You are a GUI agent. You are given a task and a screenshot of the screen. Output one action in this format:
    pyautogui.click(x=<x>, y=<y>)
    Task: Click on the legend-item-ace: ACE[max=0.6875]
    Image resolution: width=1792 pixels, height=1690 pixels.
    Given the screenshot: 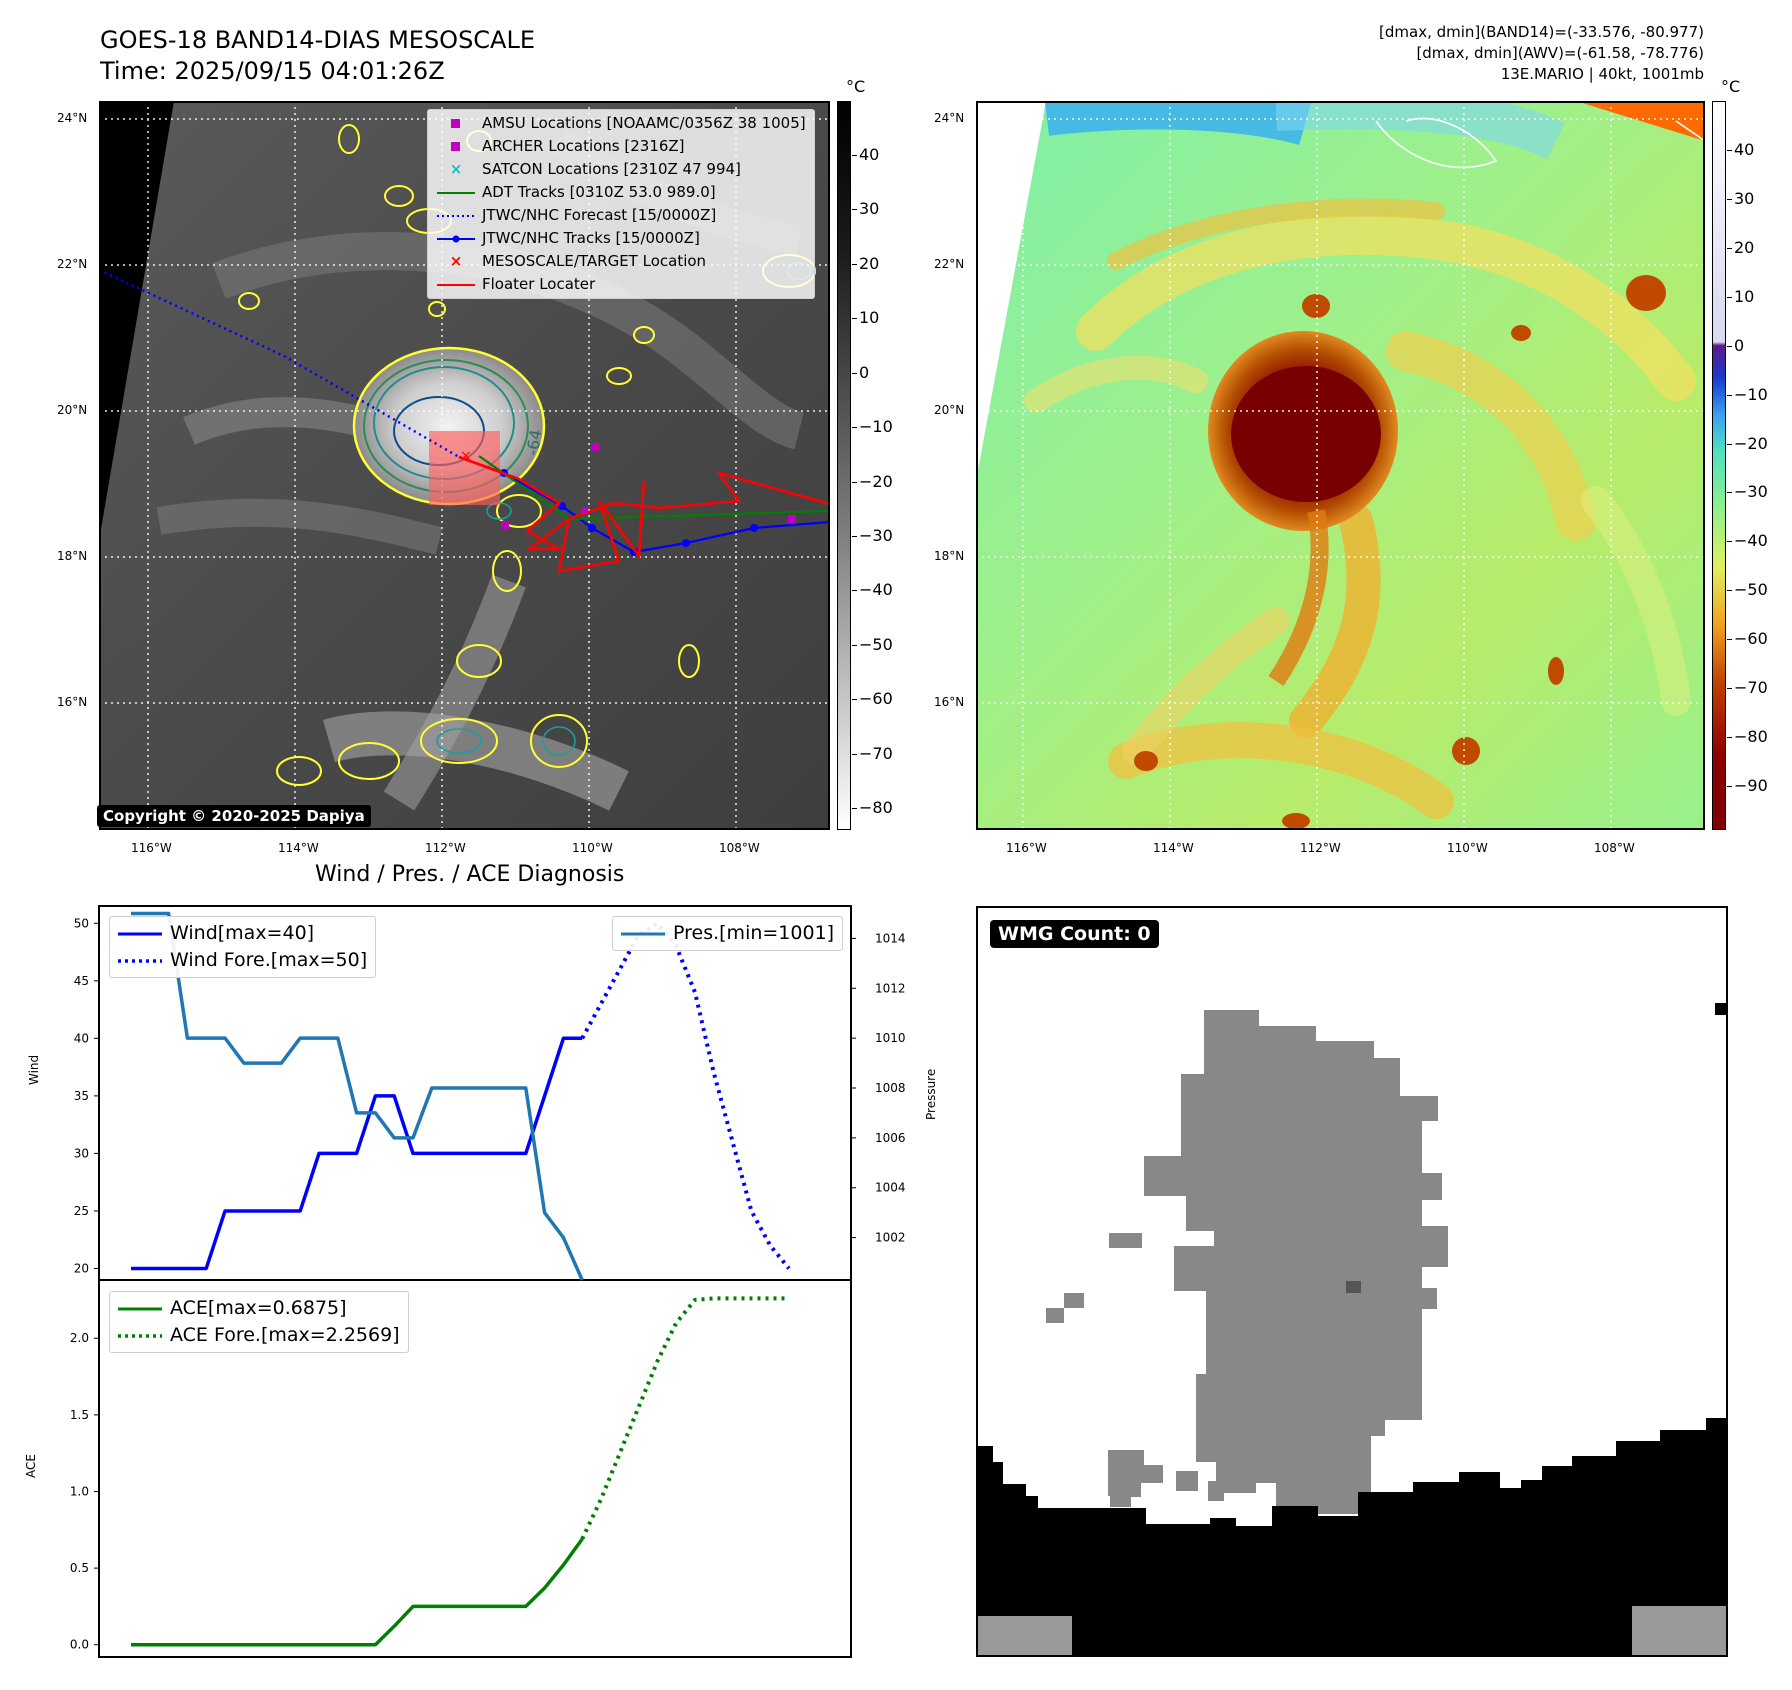 What is the action you would take?
    pyautogui.click(x=259, y=1308)
    